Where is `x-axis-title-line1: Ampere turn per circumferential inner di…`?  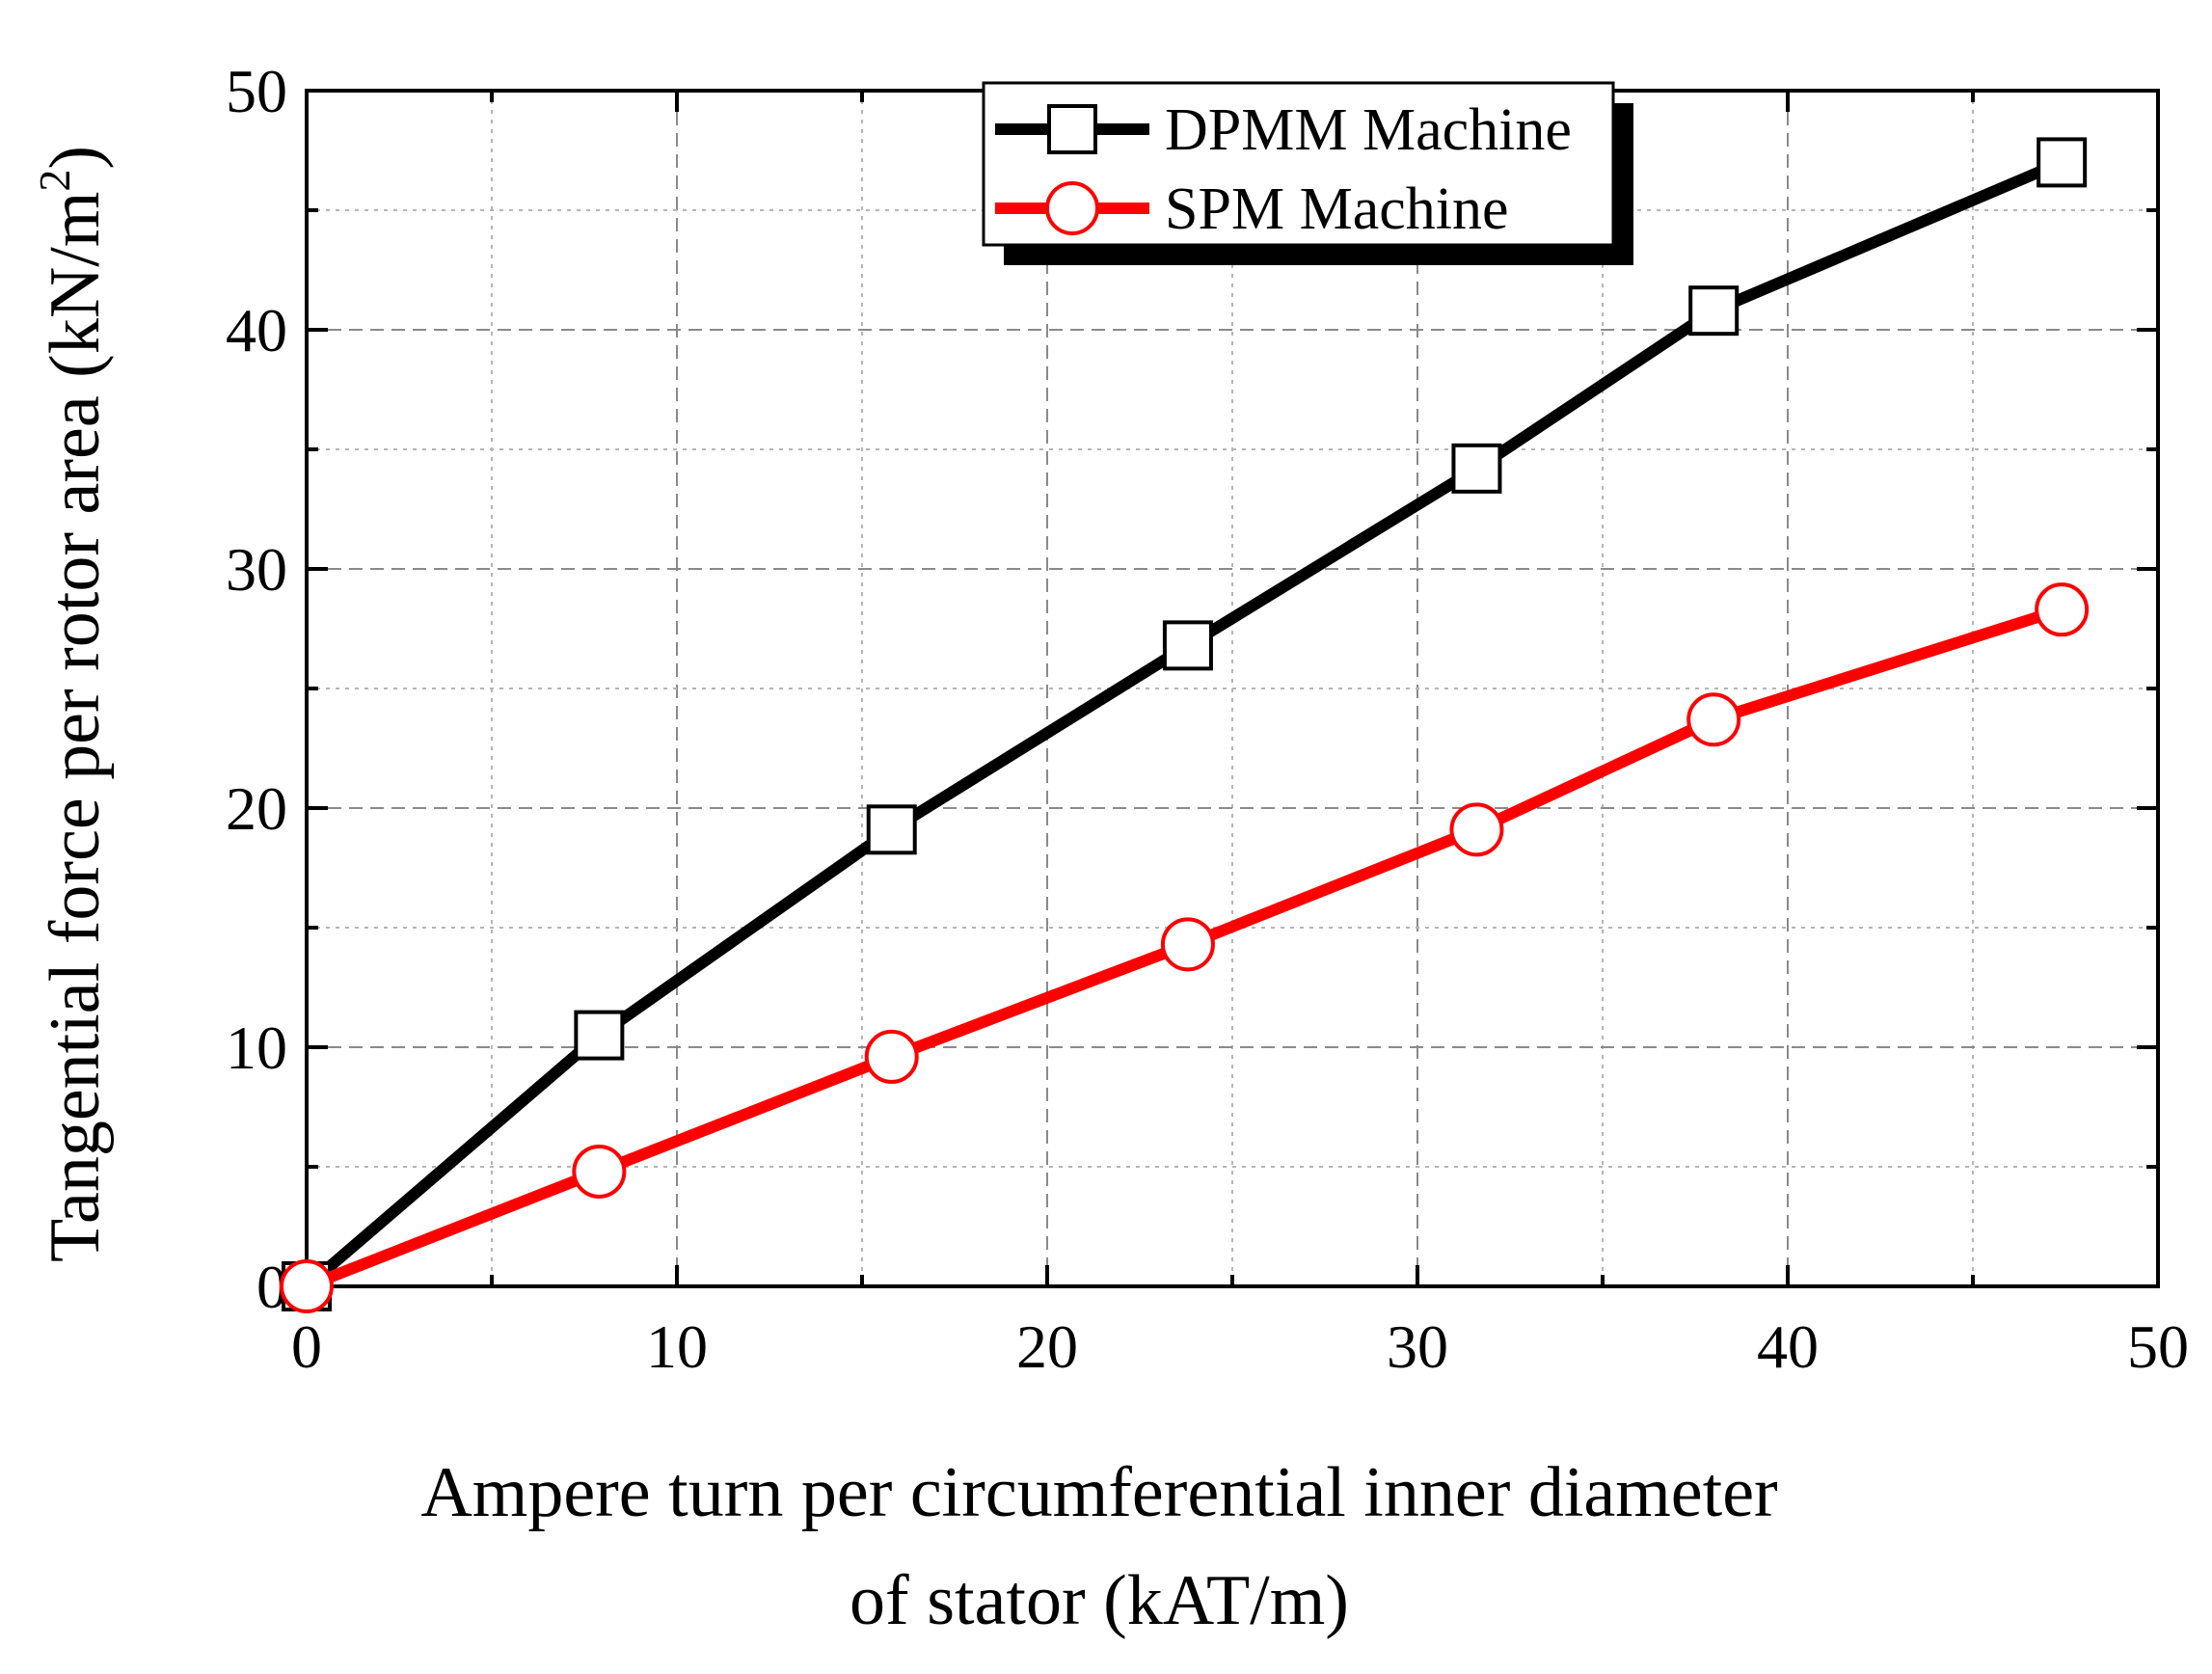 x-axis-title-line1: Ampere turn per circumferential inner di… is located at coordinates (1098, 1492).